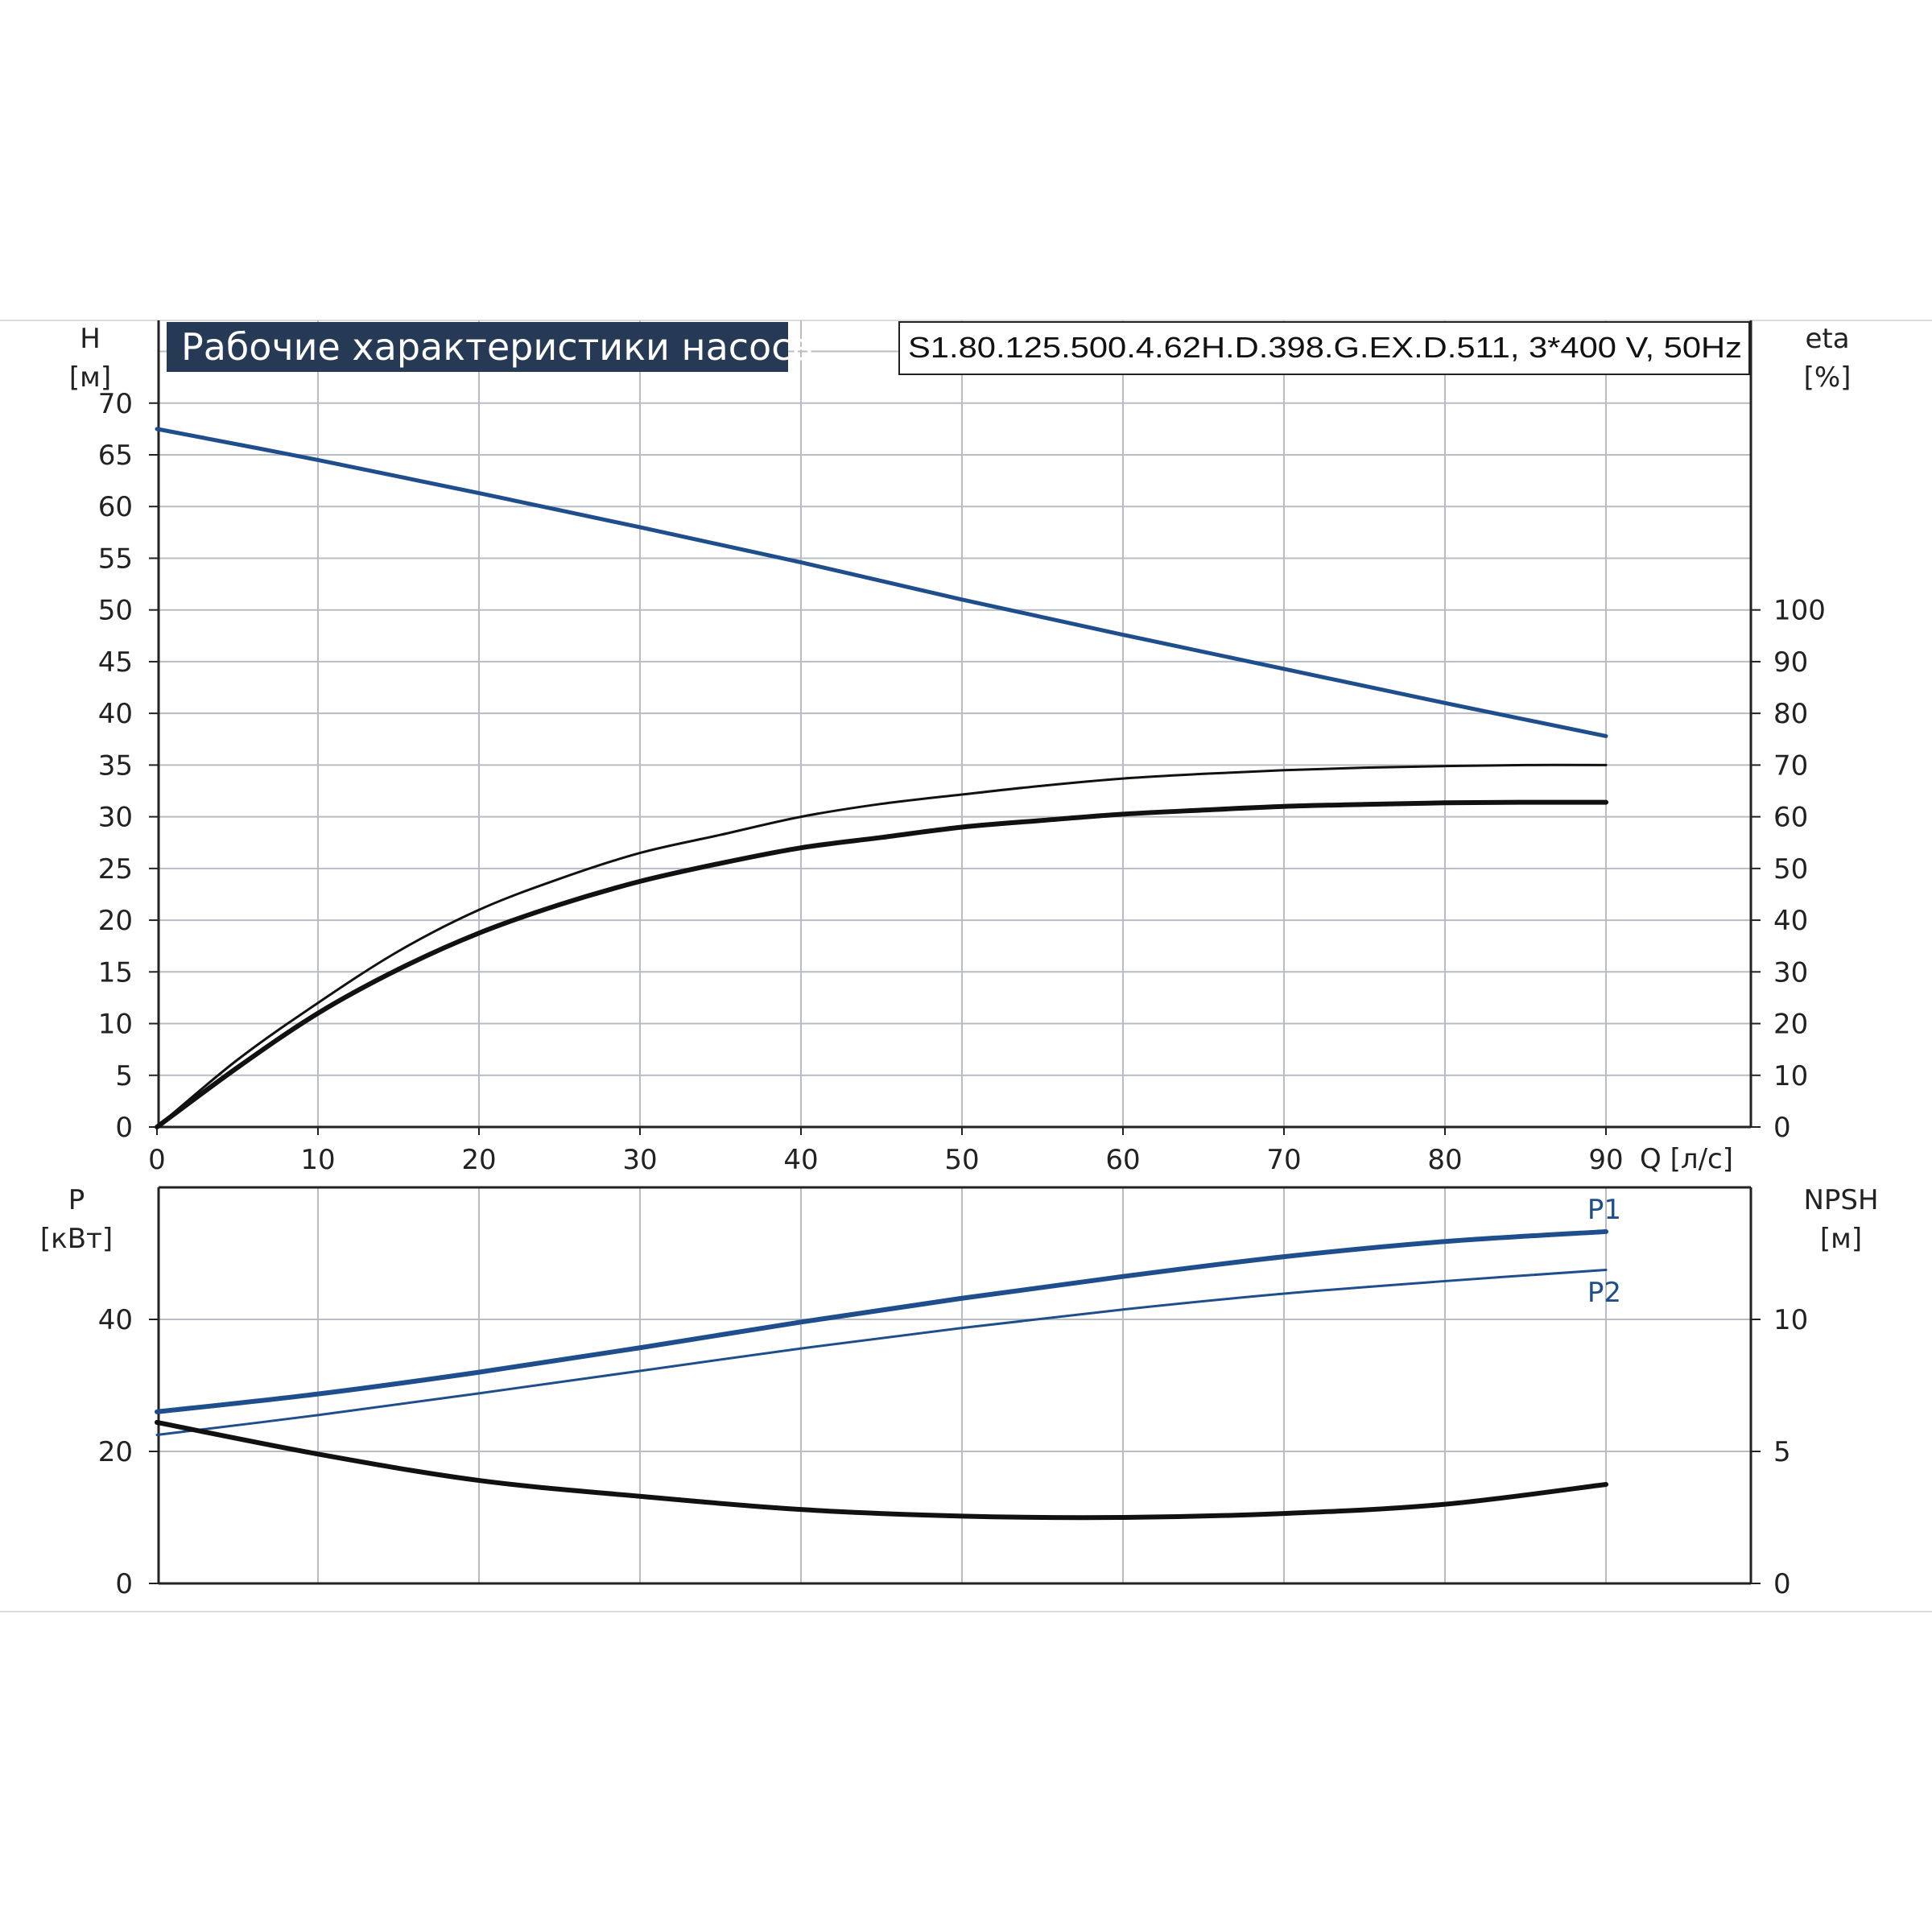  I want to click on x-tick-label: 50, so click(961, 1160).